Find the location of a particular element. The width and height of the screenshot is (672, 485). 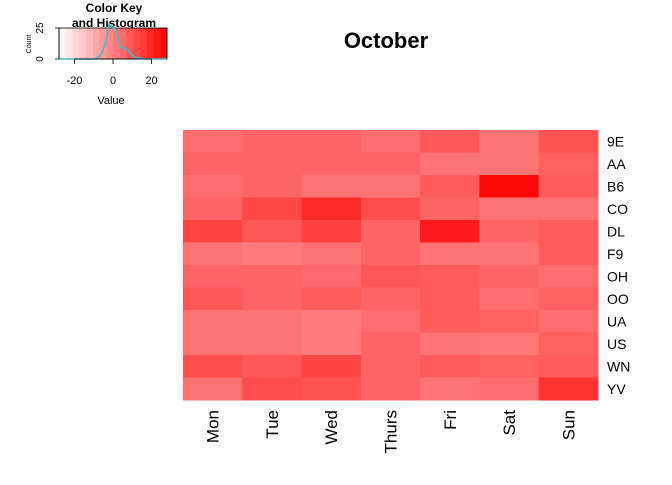

column-label: Sun is located at coordinates (568, 425).